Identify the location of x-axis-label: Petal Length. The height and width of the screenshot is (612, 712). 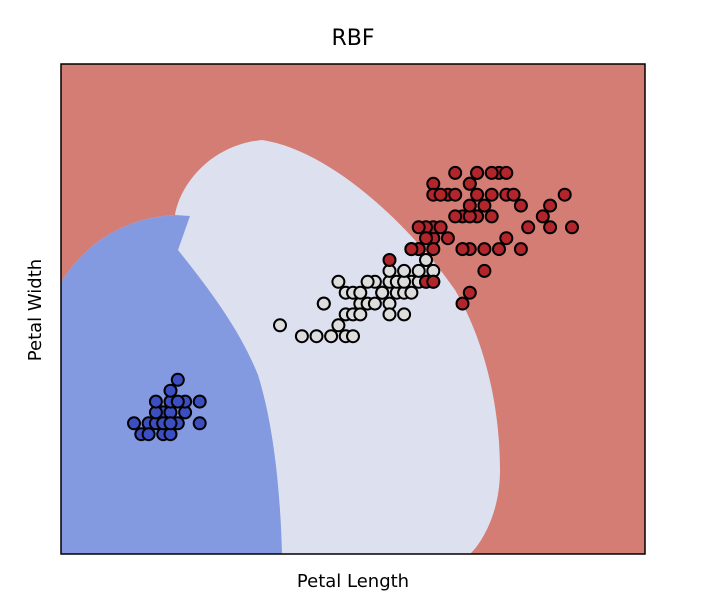
(353, 581).